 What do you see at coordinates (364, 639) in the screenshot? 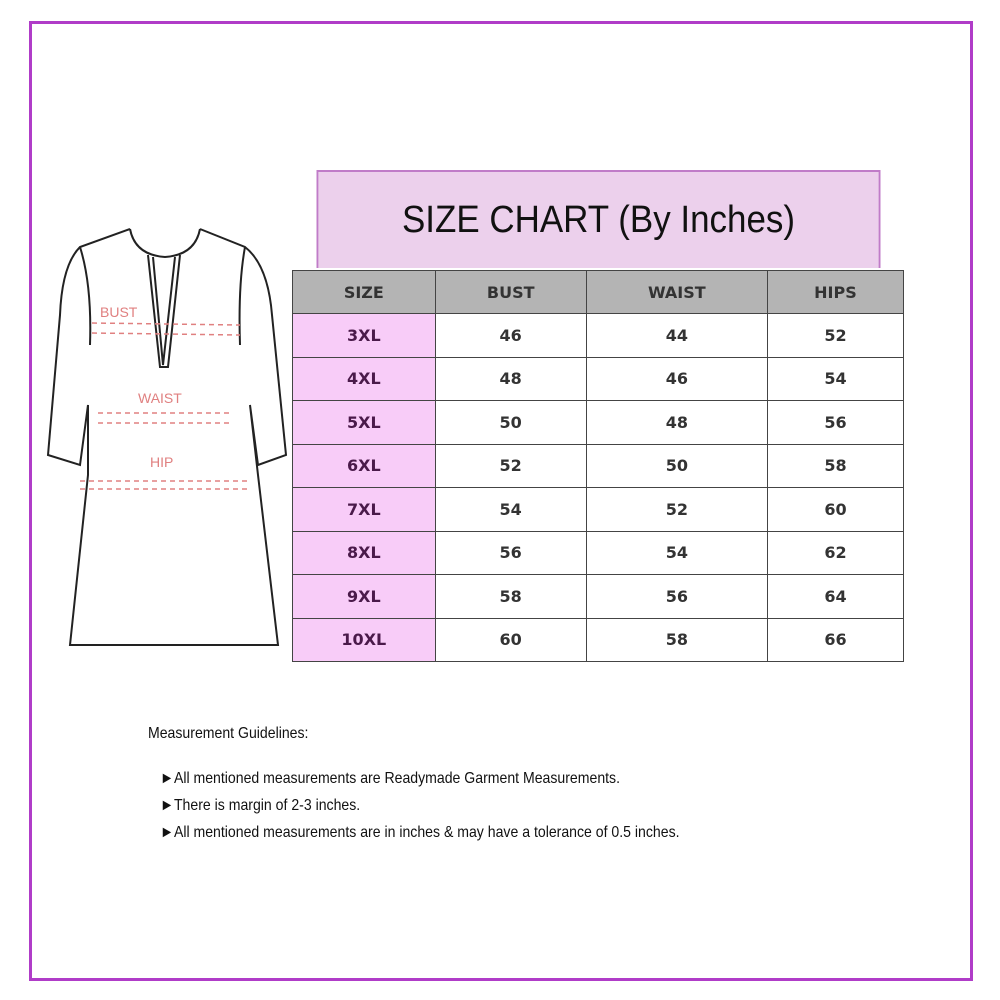
I see `cell-size: 10XL` at bounding box center [364, 639].